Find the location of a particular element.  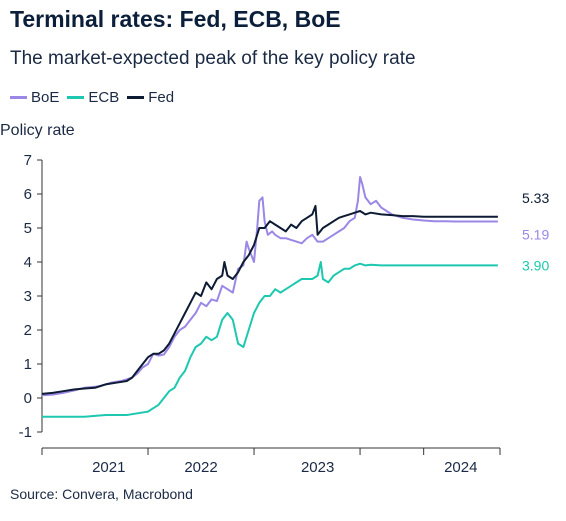

x-tick-label-2023: 2023 is located at coordinates (317, 467).